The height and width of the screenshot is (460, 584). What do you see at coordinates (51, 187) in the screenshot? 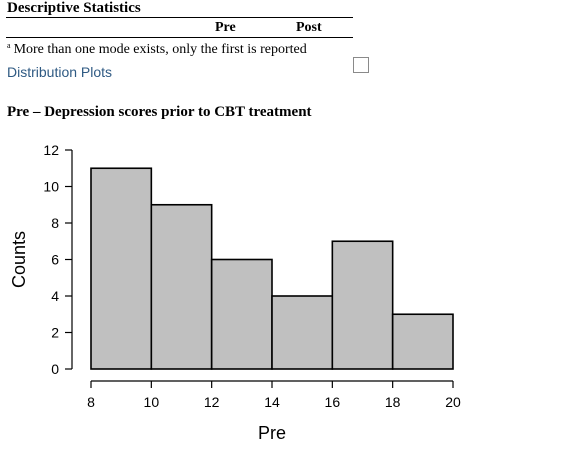
I see `y-tick-label: 10` at bounding box center [51, 187].